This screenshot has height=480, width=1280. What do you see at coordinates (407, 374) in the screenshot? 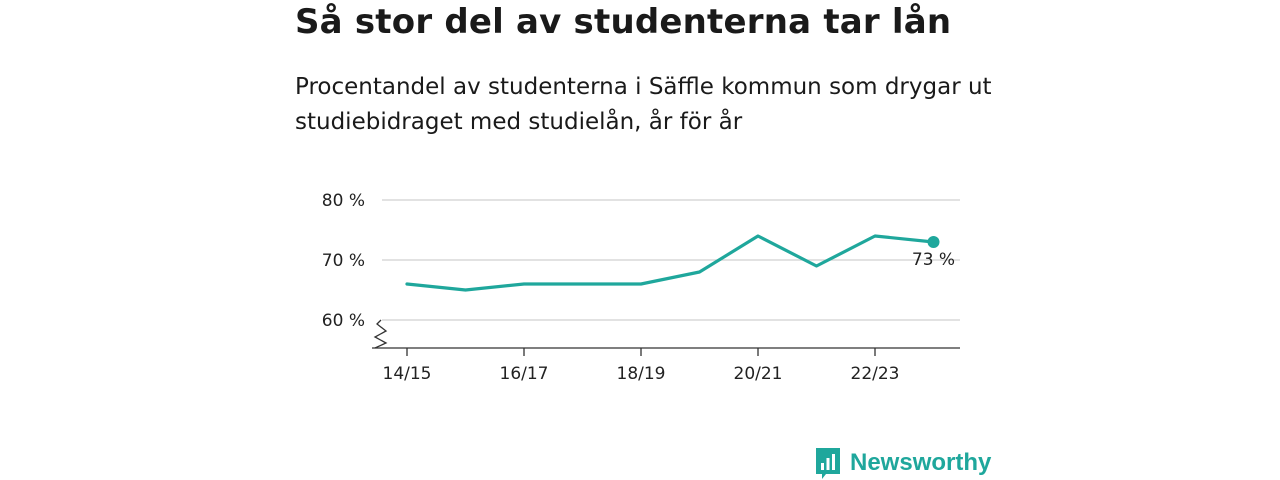
I see `x-tick-label: 14/15` at bounding box center [407, 374].